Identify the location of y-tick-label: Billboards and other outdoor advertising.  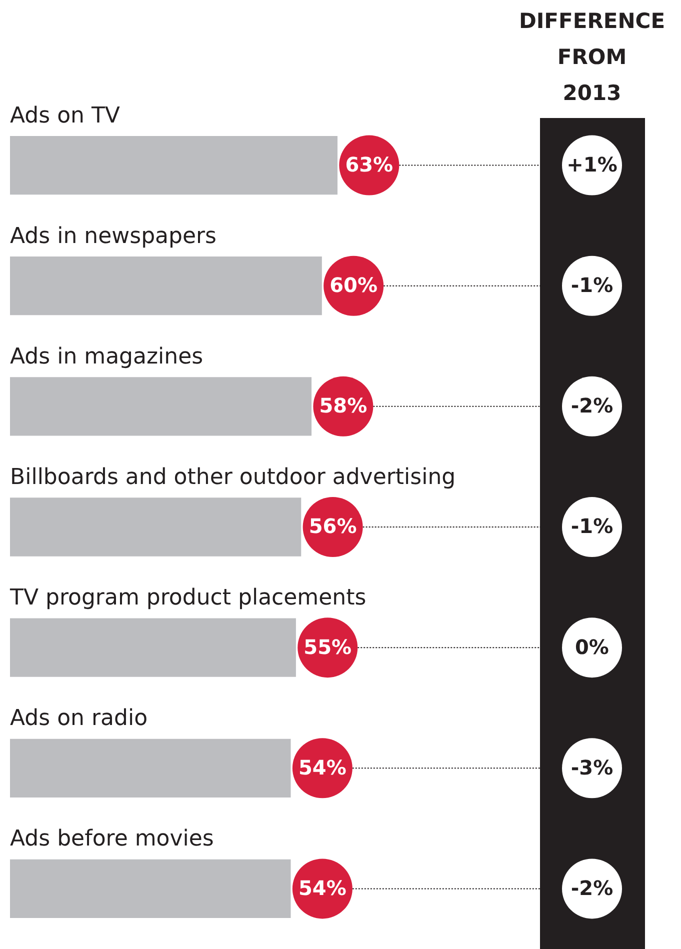
(233, 477).